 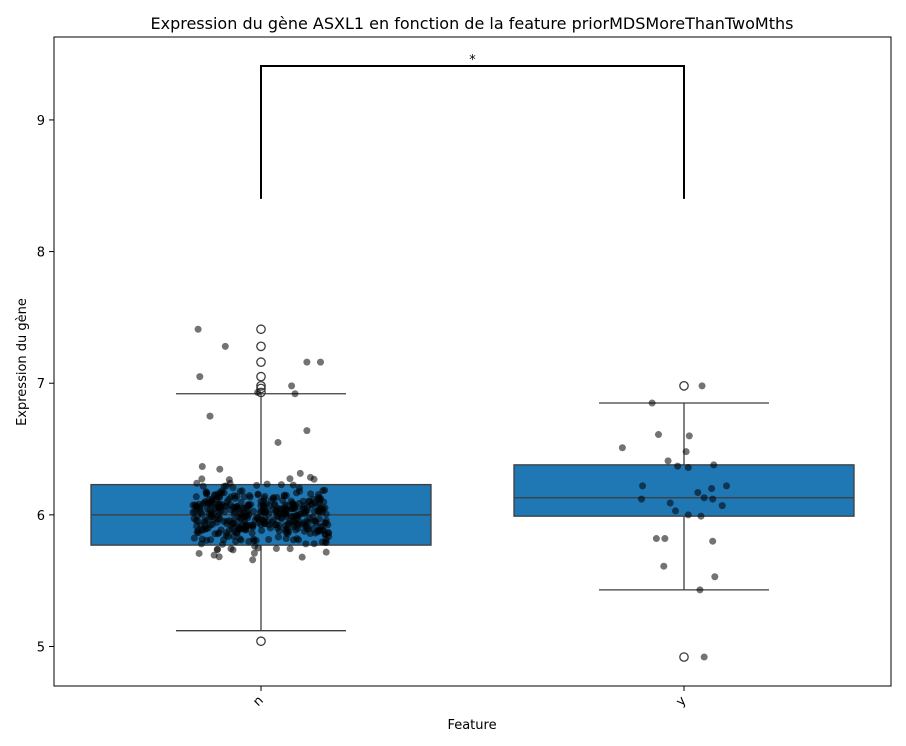 What do you see at coordinates (41, 648) in the screenshot?
I see `y-tick-label: 5` at bounding box center [41, 648].